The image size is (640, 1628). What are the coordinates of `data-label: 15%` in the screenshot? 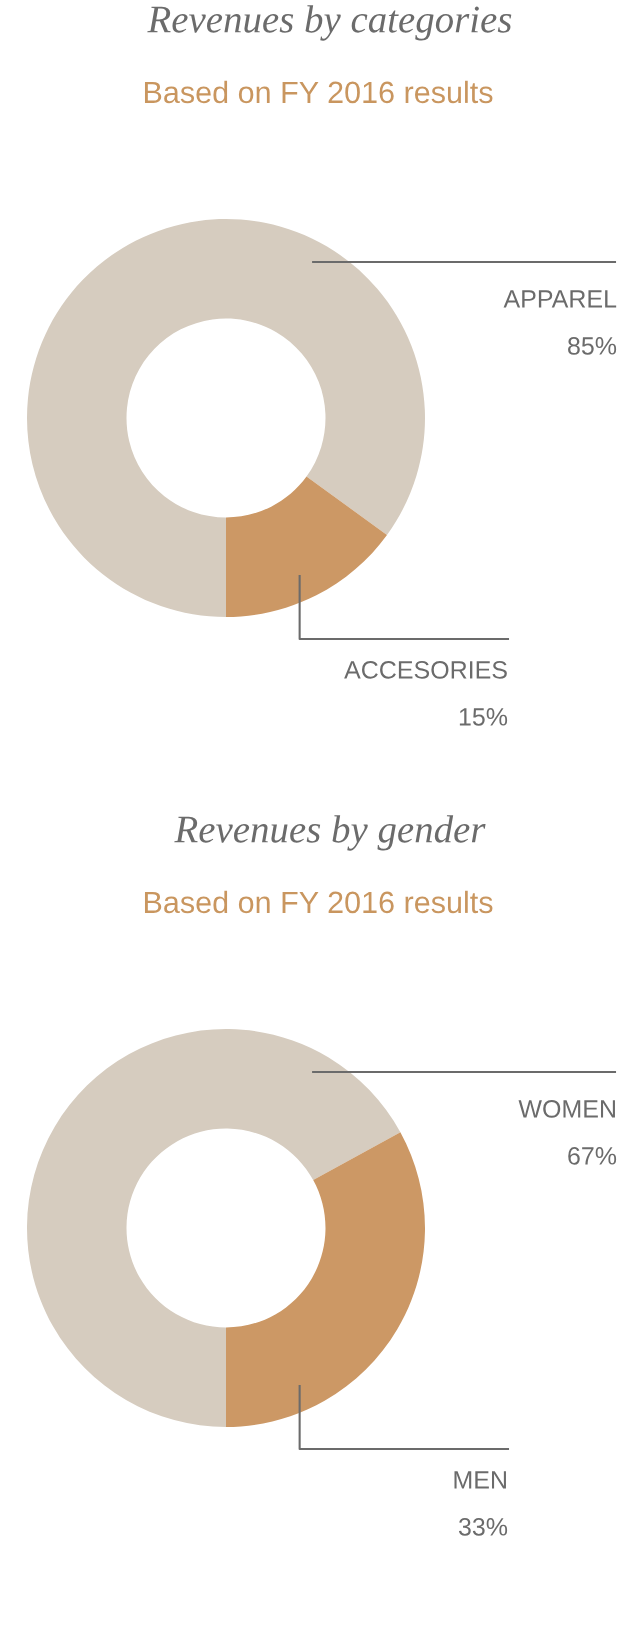 It's located at (483, 717).